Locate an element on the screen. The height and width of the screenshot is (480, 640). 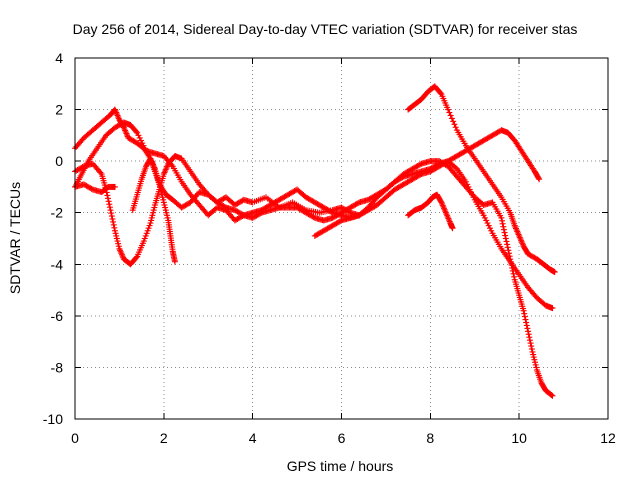
y-tick-label-1: -8 is located at coordinates (57, 367).